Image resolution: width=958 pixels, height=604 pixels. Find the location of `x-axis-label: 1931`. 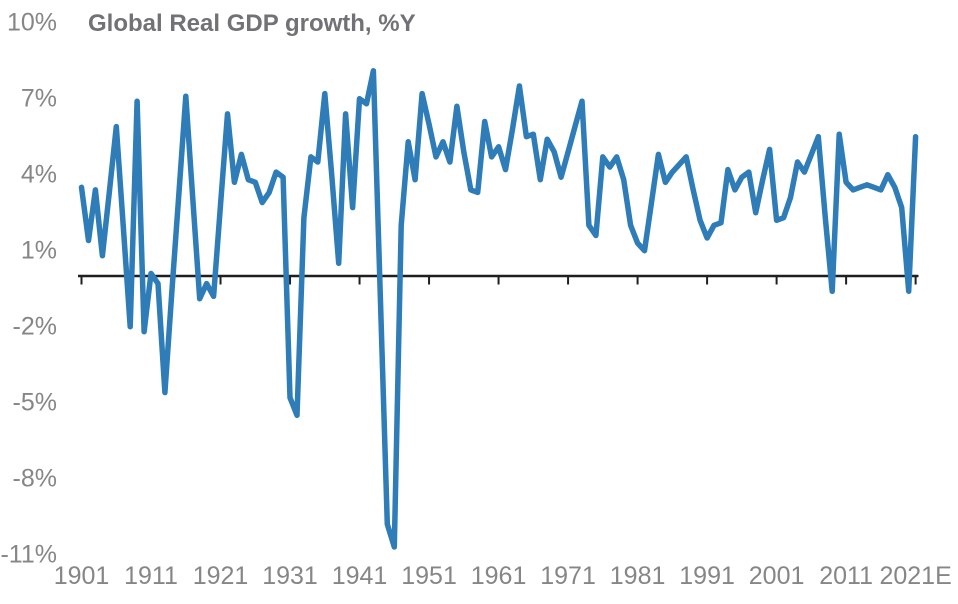

x-axis-label: 1931 is located at coordinates (290, 576).